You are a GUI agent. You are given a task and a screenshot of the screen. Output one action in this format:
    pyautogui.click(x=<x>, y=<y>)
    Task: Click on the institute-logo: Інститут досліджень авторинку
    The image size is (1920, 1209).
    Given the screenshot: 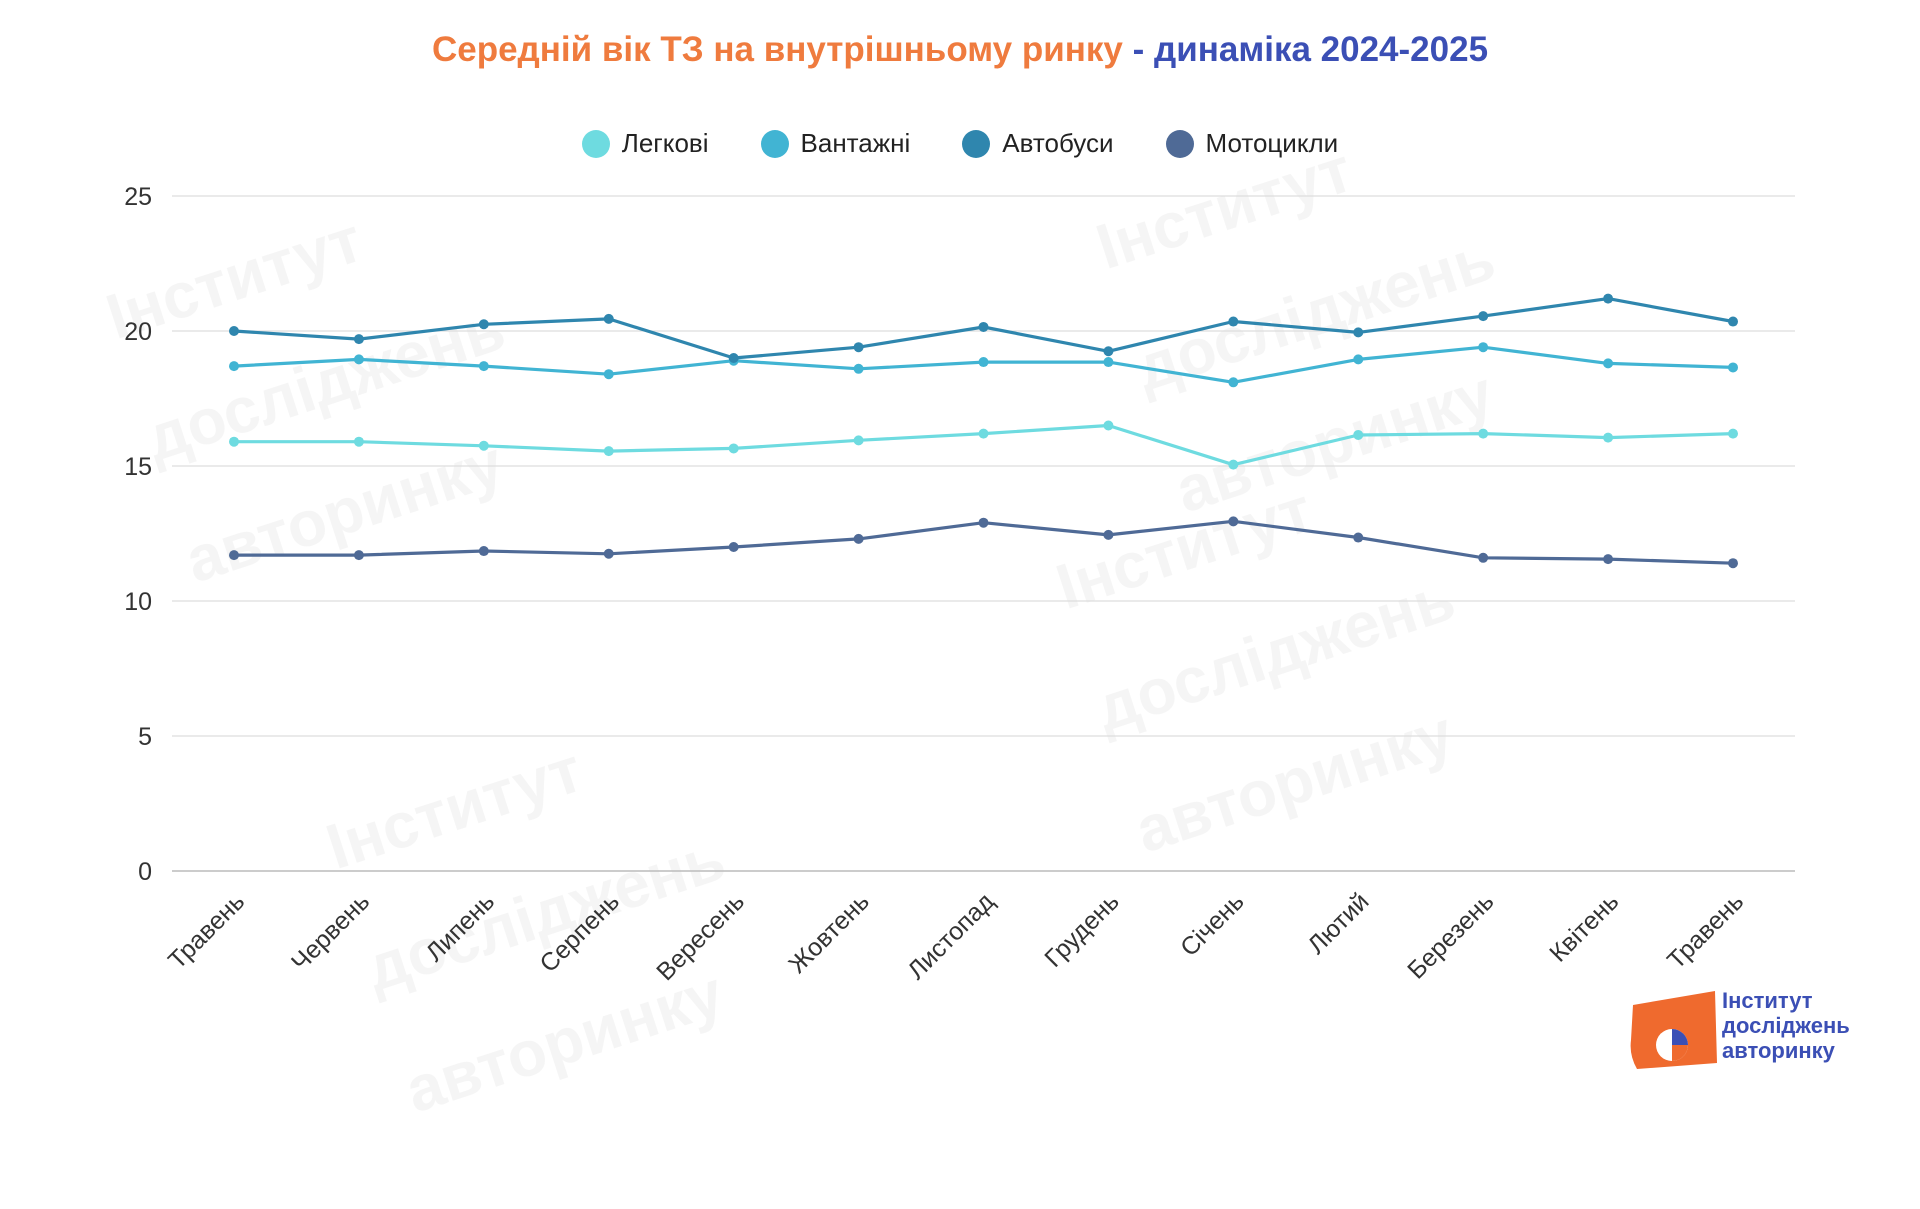 What is the action you would take?
    pyautogui.click(x=1760, y=1030)
    